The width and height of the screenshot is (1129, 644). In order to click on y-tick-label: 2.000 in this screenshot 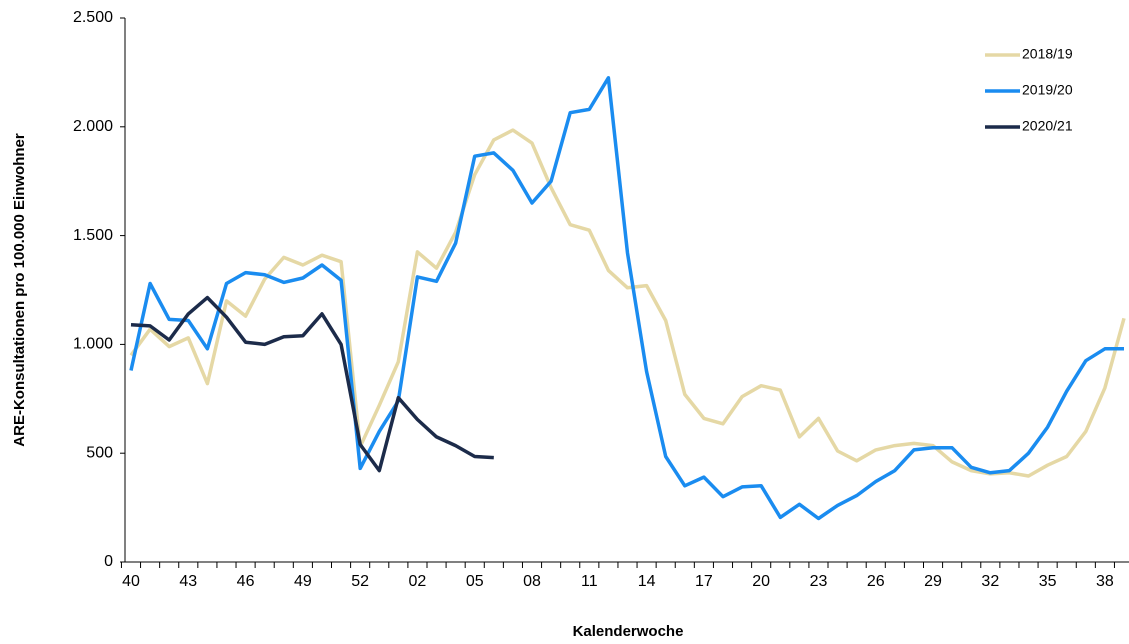, I will do `click(93, 126)`.